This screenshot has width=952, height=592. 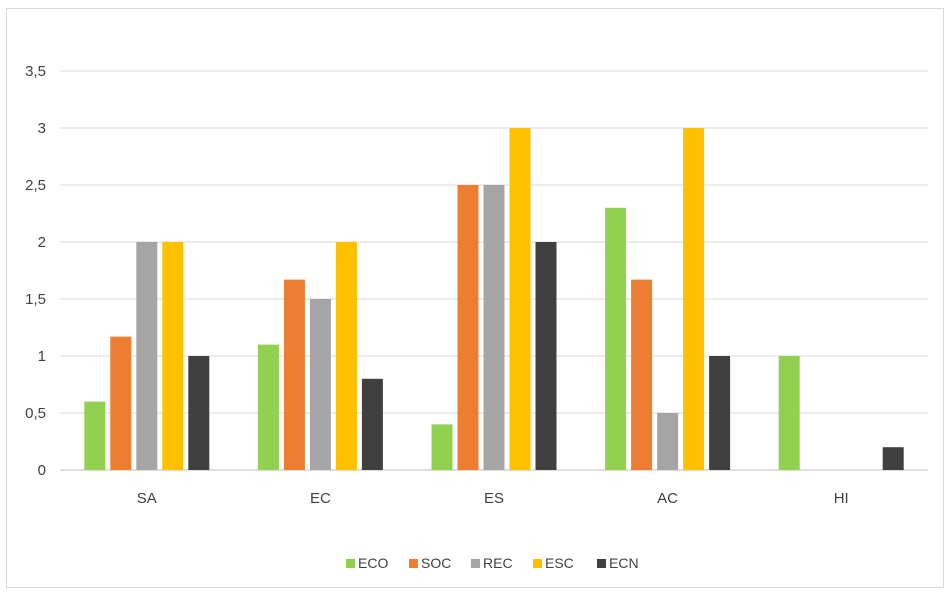 What do you see at coordinates (436, 563) in the screenshot?
I see `legend-label: SOC` at bounding box center [436, 563].